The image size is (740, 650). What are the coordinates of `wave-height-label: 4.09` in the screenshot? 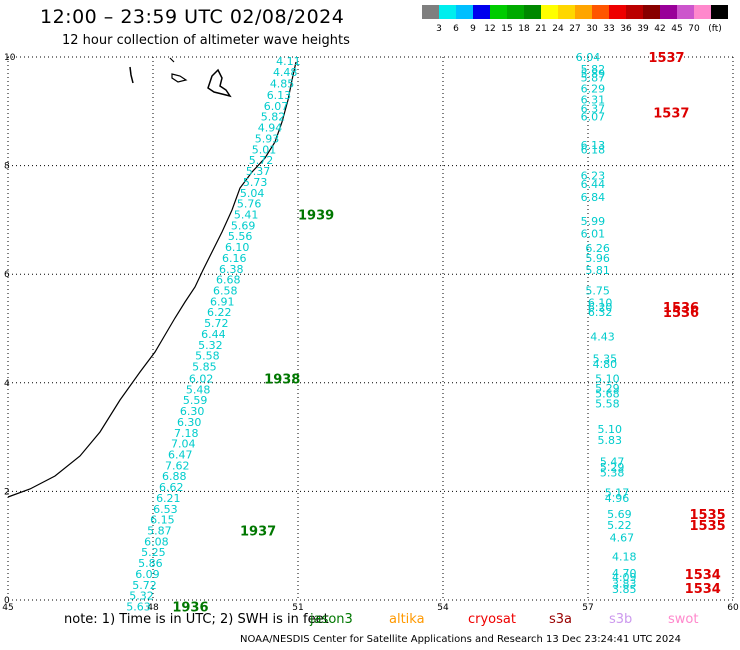 It's located at (624, 577).